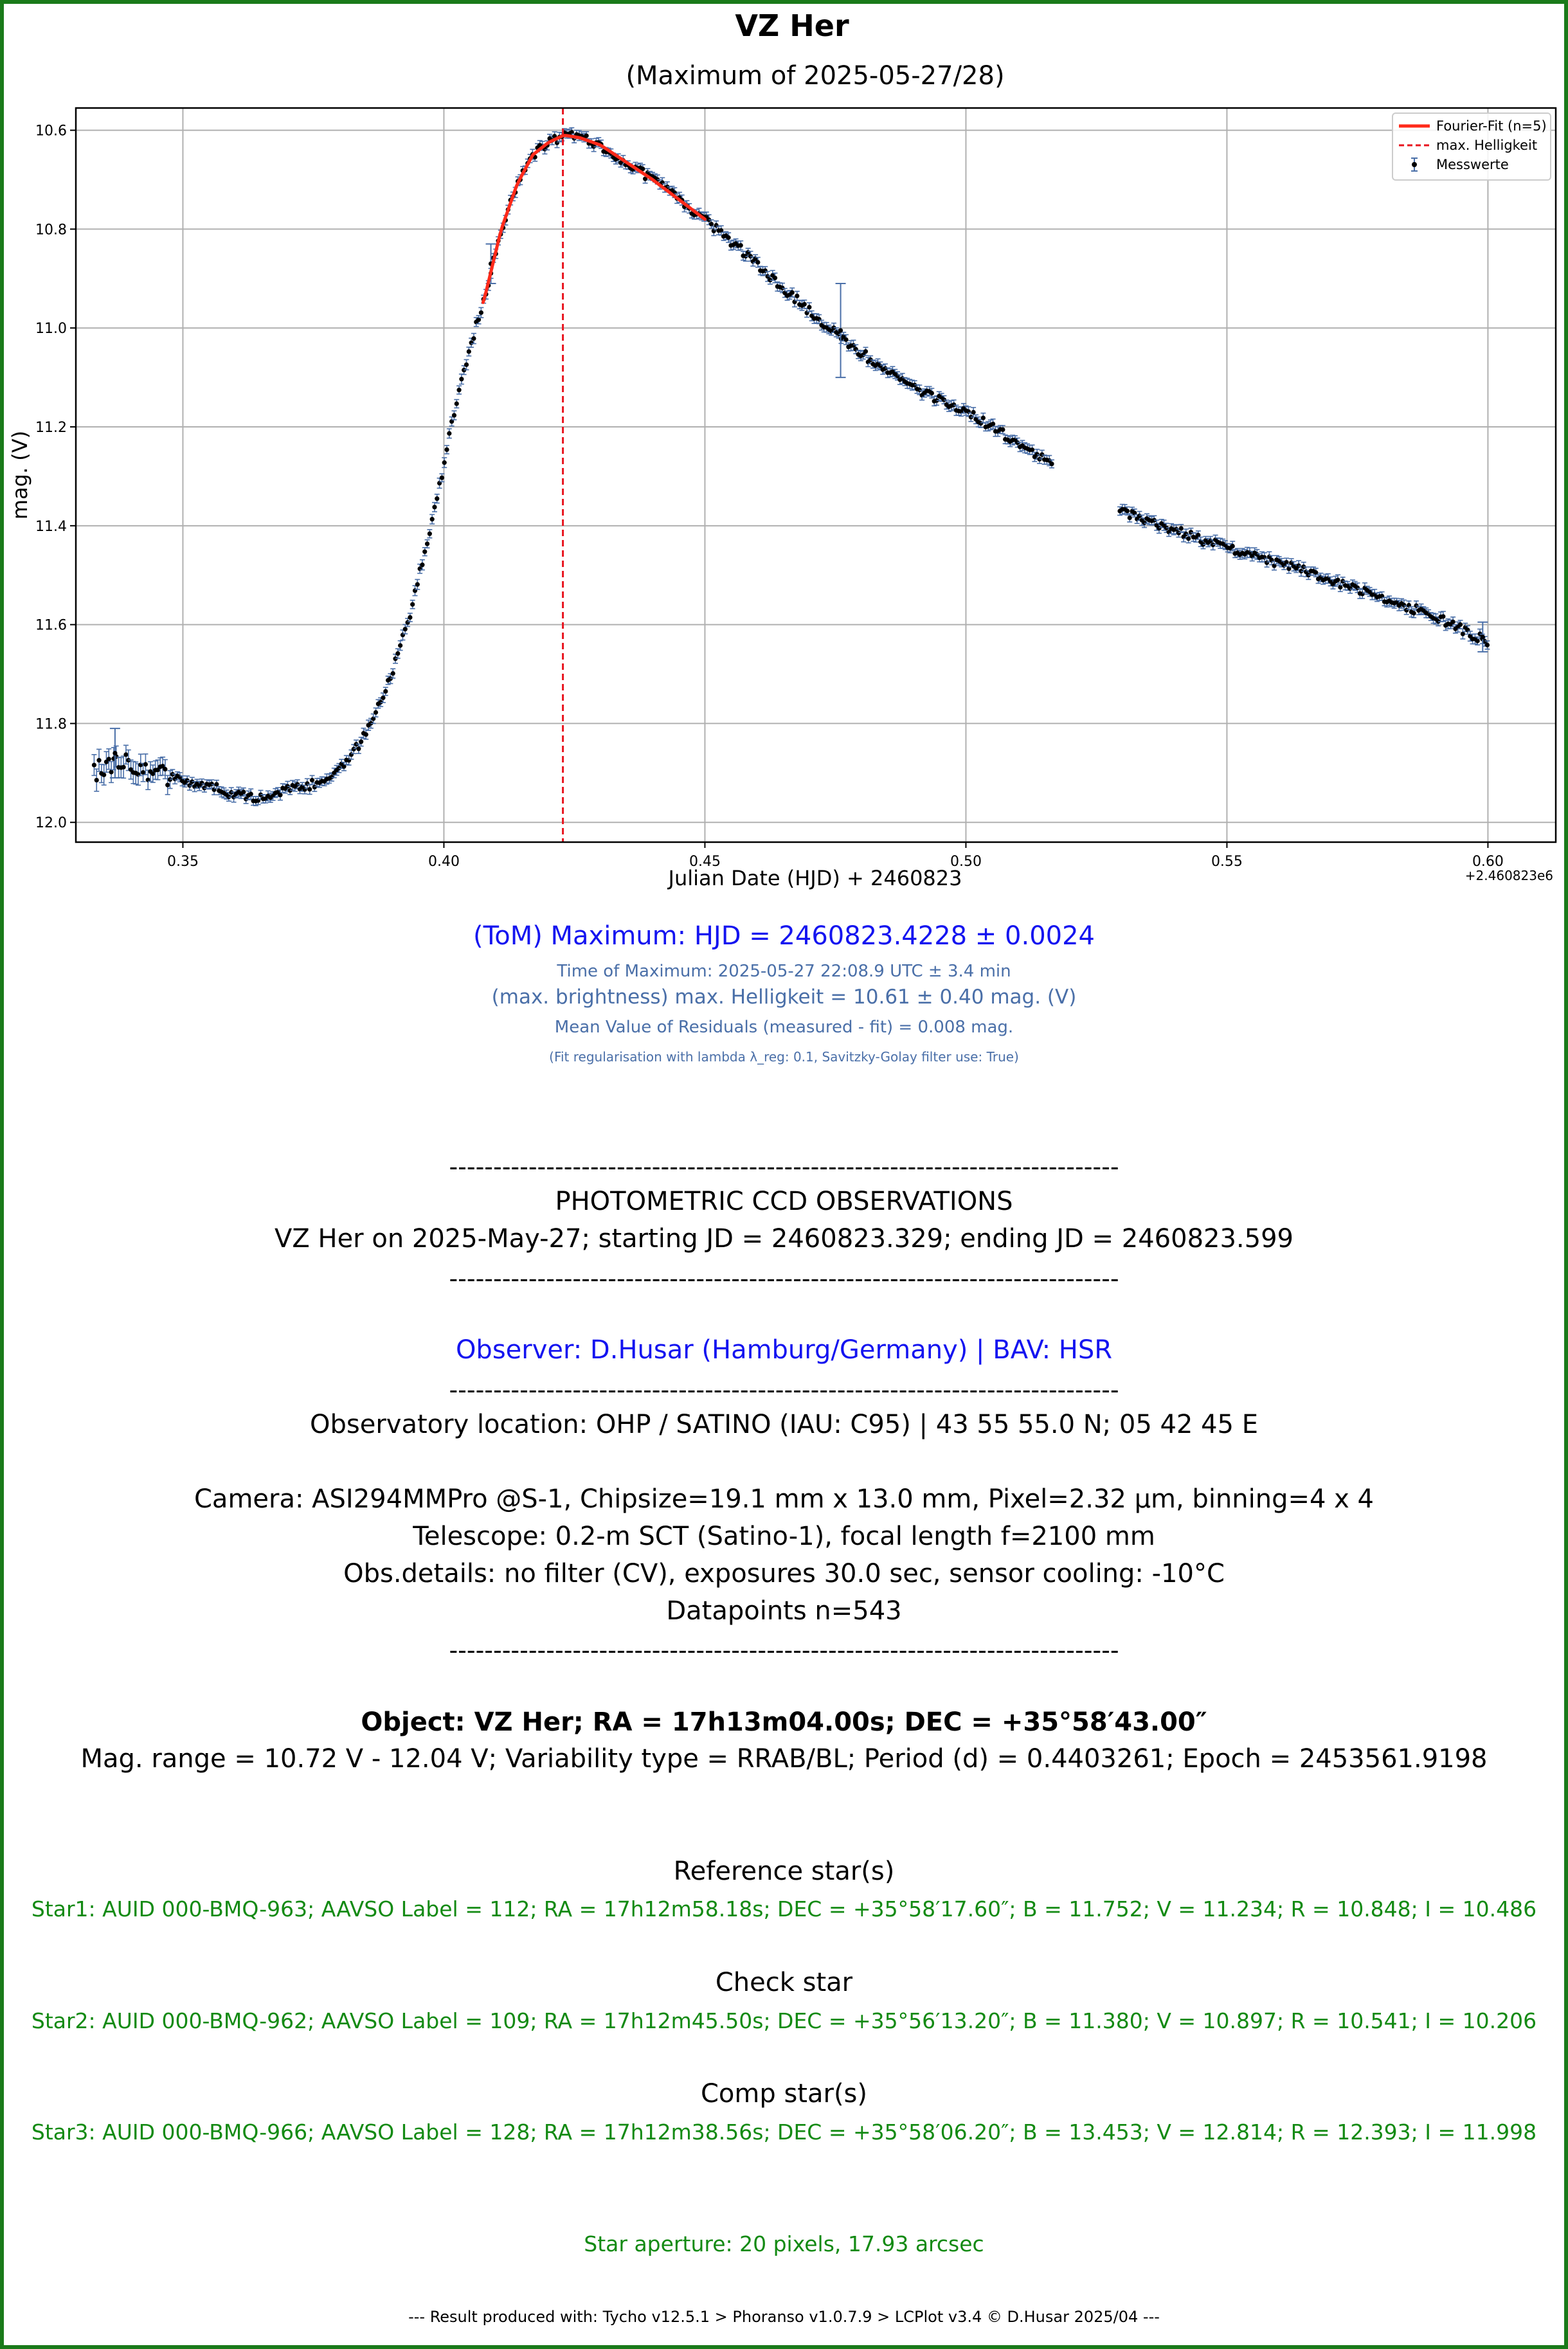  What do you see at coordinates (1491, 126) in the screenshot?
I see `legend-fit-label: Fourier-Fit (n=5)` at bounding box center [1491, 126].